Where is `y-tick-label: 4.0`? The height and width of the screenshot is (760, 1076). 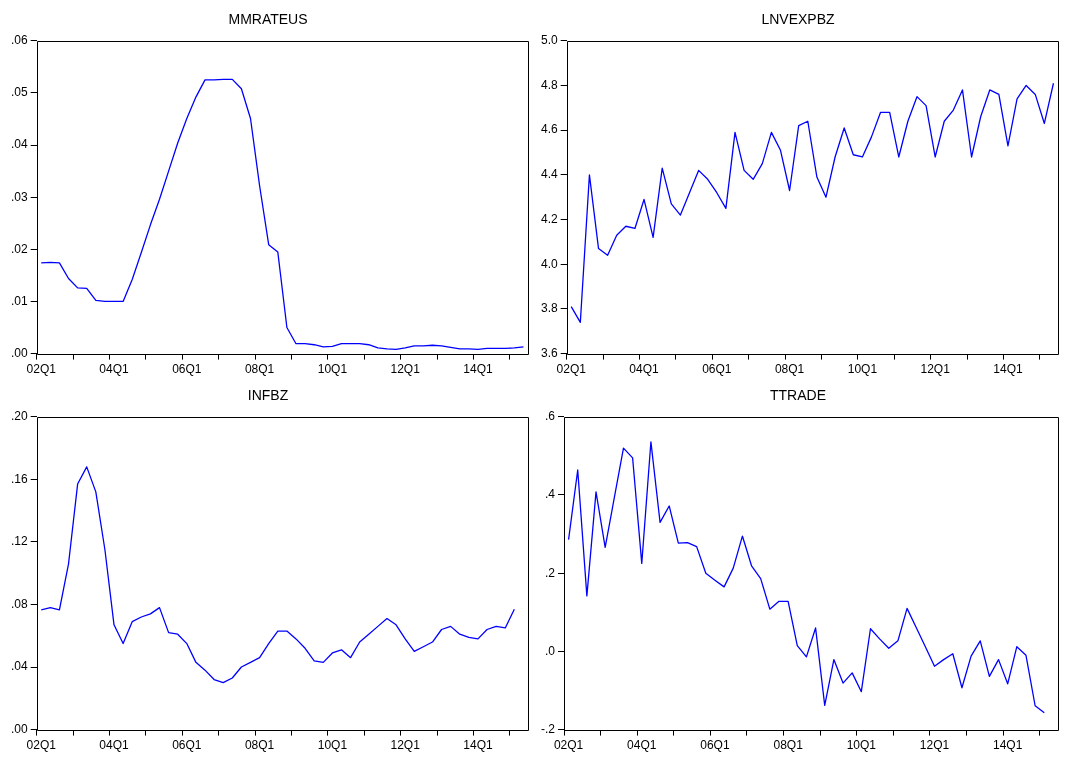
y-tick-label: 4.0 is located at coordinates (549, 263).